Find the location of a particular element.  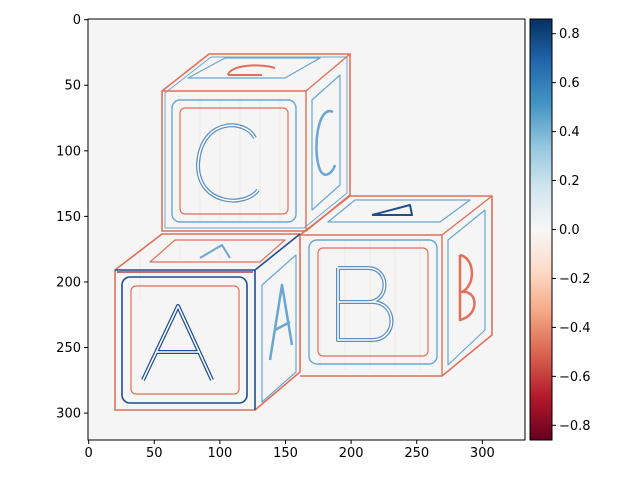

block-a-side-face is located at coordinates (279, 328).